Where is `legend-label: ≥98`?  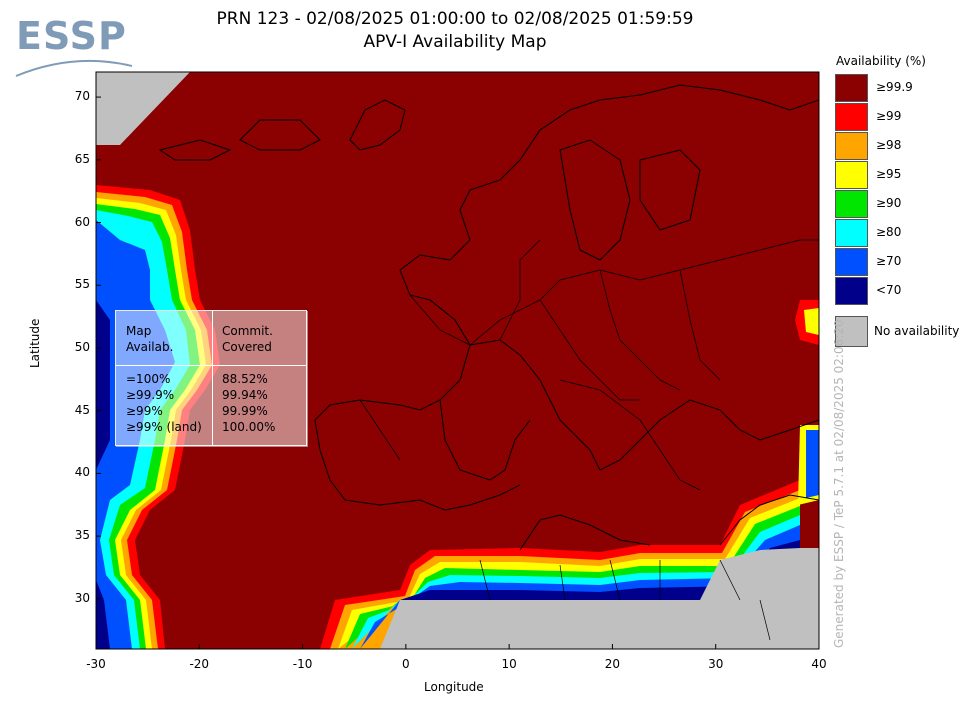
legend-label: ≥98 is located at coordinates (889, 145).